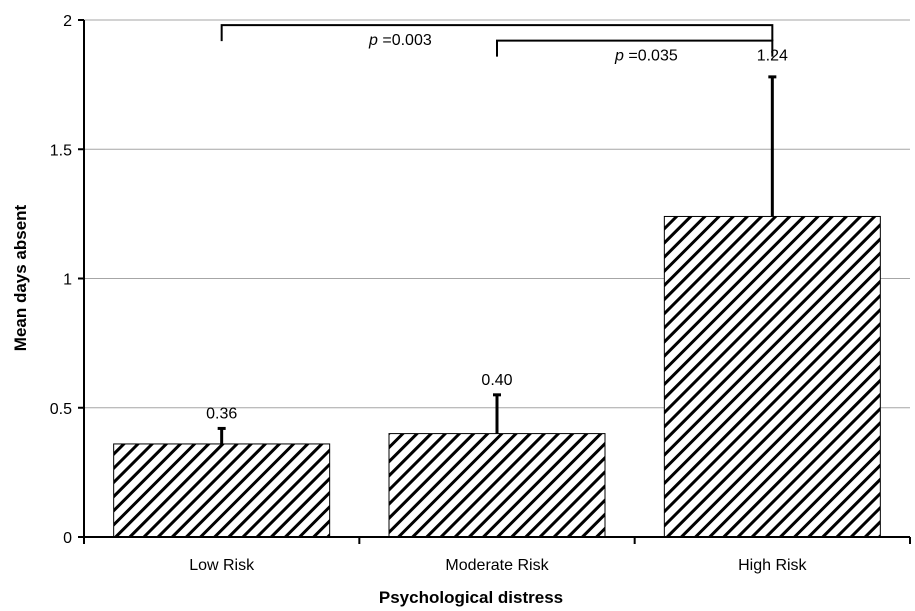 The width and height of the screenshot is (915, 611). Describe the element at coordinates (20, 277) in the screenshot. I see `y-axis-title: Mean days absent` at that location.